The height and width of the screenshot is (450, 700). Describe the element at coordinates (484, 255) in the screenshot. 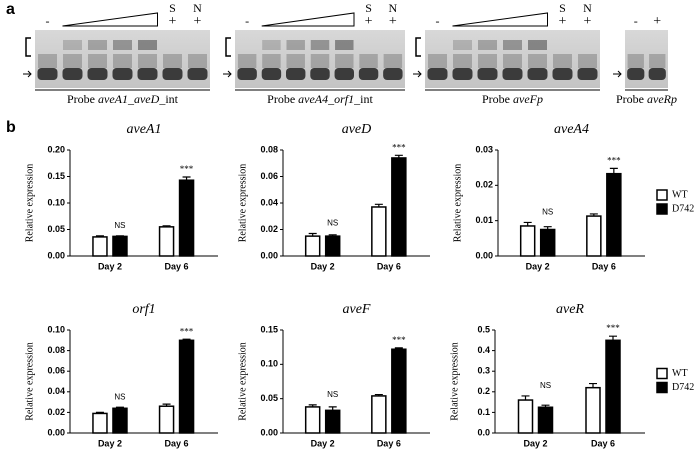

I see `y-tick-label: 0.00` at that location.